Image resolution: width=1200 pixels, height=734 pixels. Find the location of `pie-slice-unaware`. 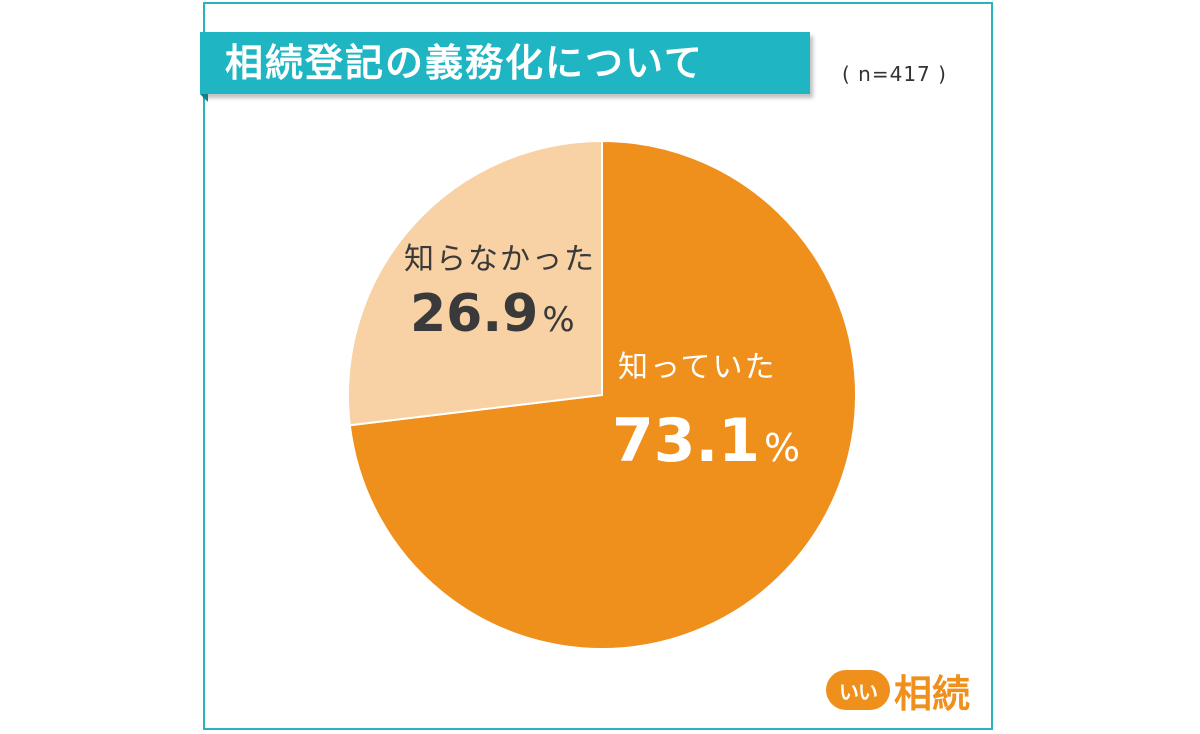

pie-slice-unaware is located at coordinates (475, 283).